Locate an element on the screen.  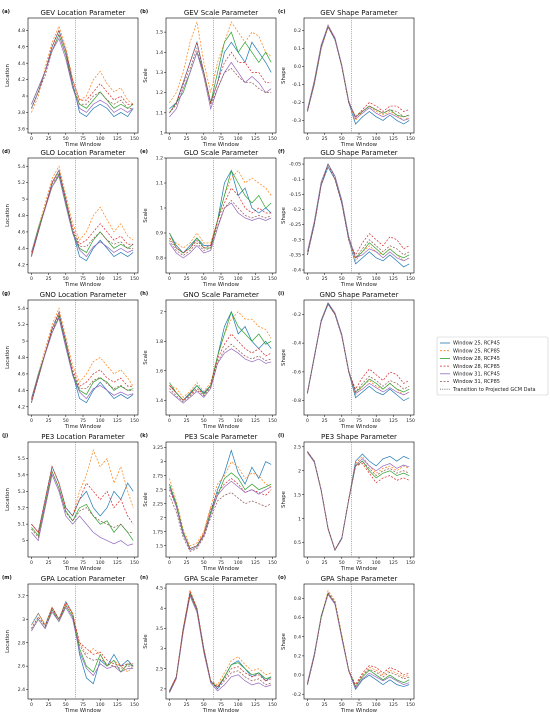
panel-tag: (k) is located at coordinates (144, 436).